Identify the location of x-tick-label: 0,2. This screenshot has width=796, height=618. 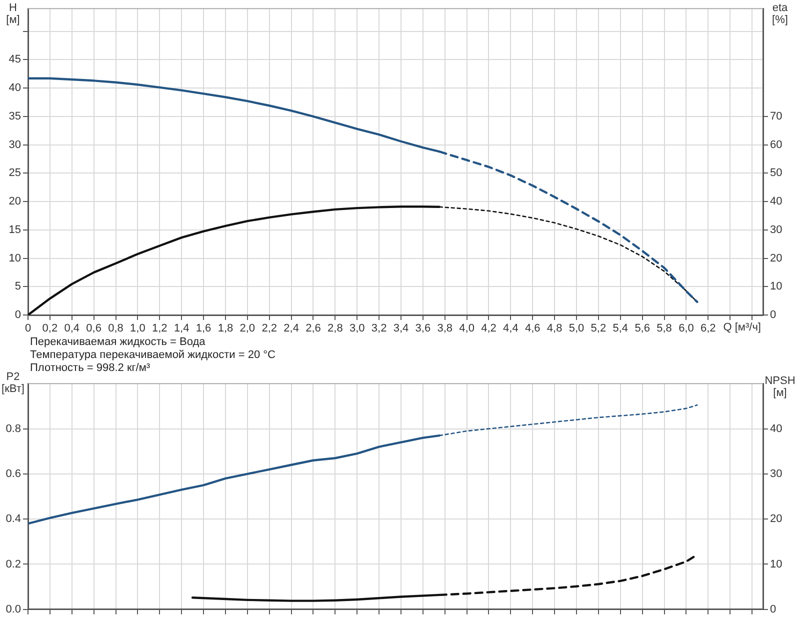
(50, 328).